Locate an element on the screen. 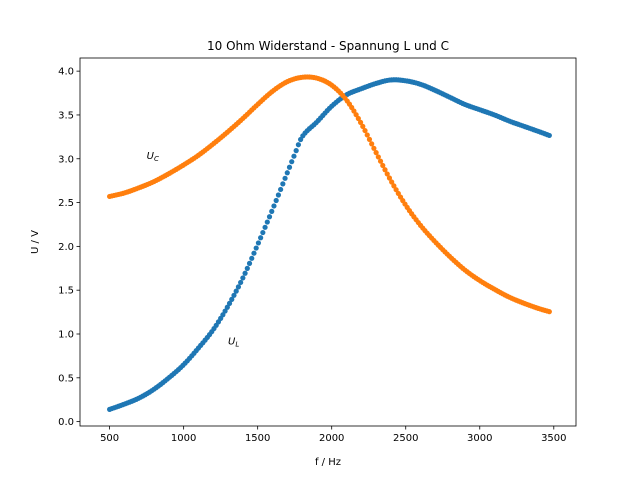  y-tick-label: 0.0 is located at coordinates (66, 422).